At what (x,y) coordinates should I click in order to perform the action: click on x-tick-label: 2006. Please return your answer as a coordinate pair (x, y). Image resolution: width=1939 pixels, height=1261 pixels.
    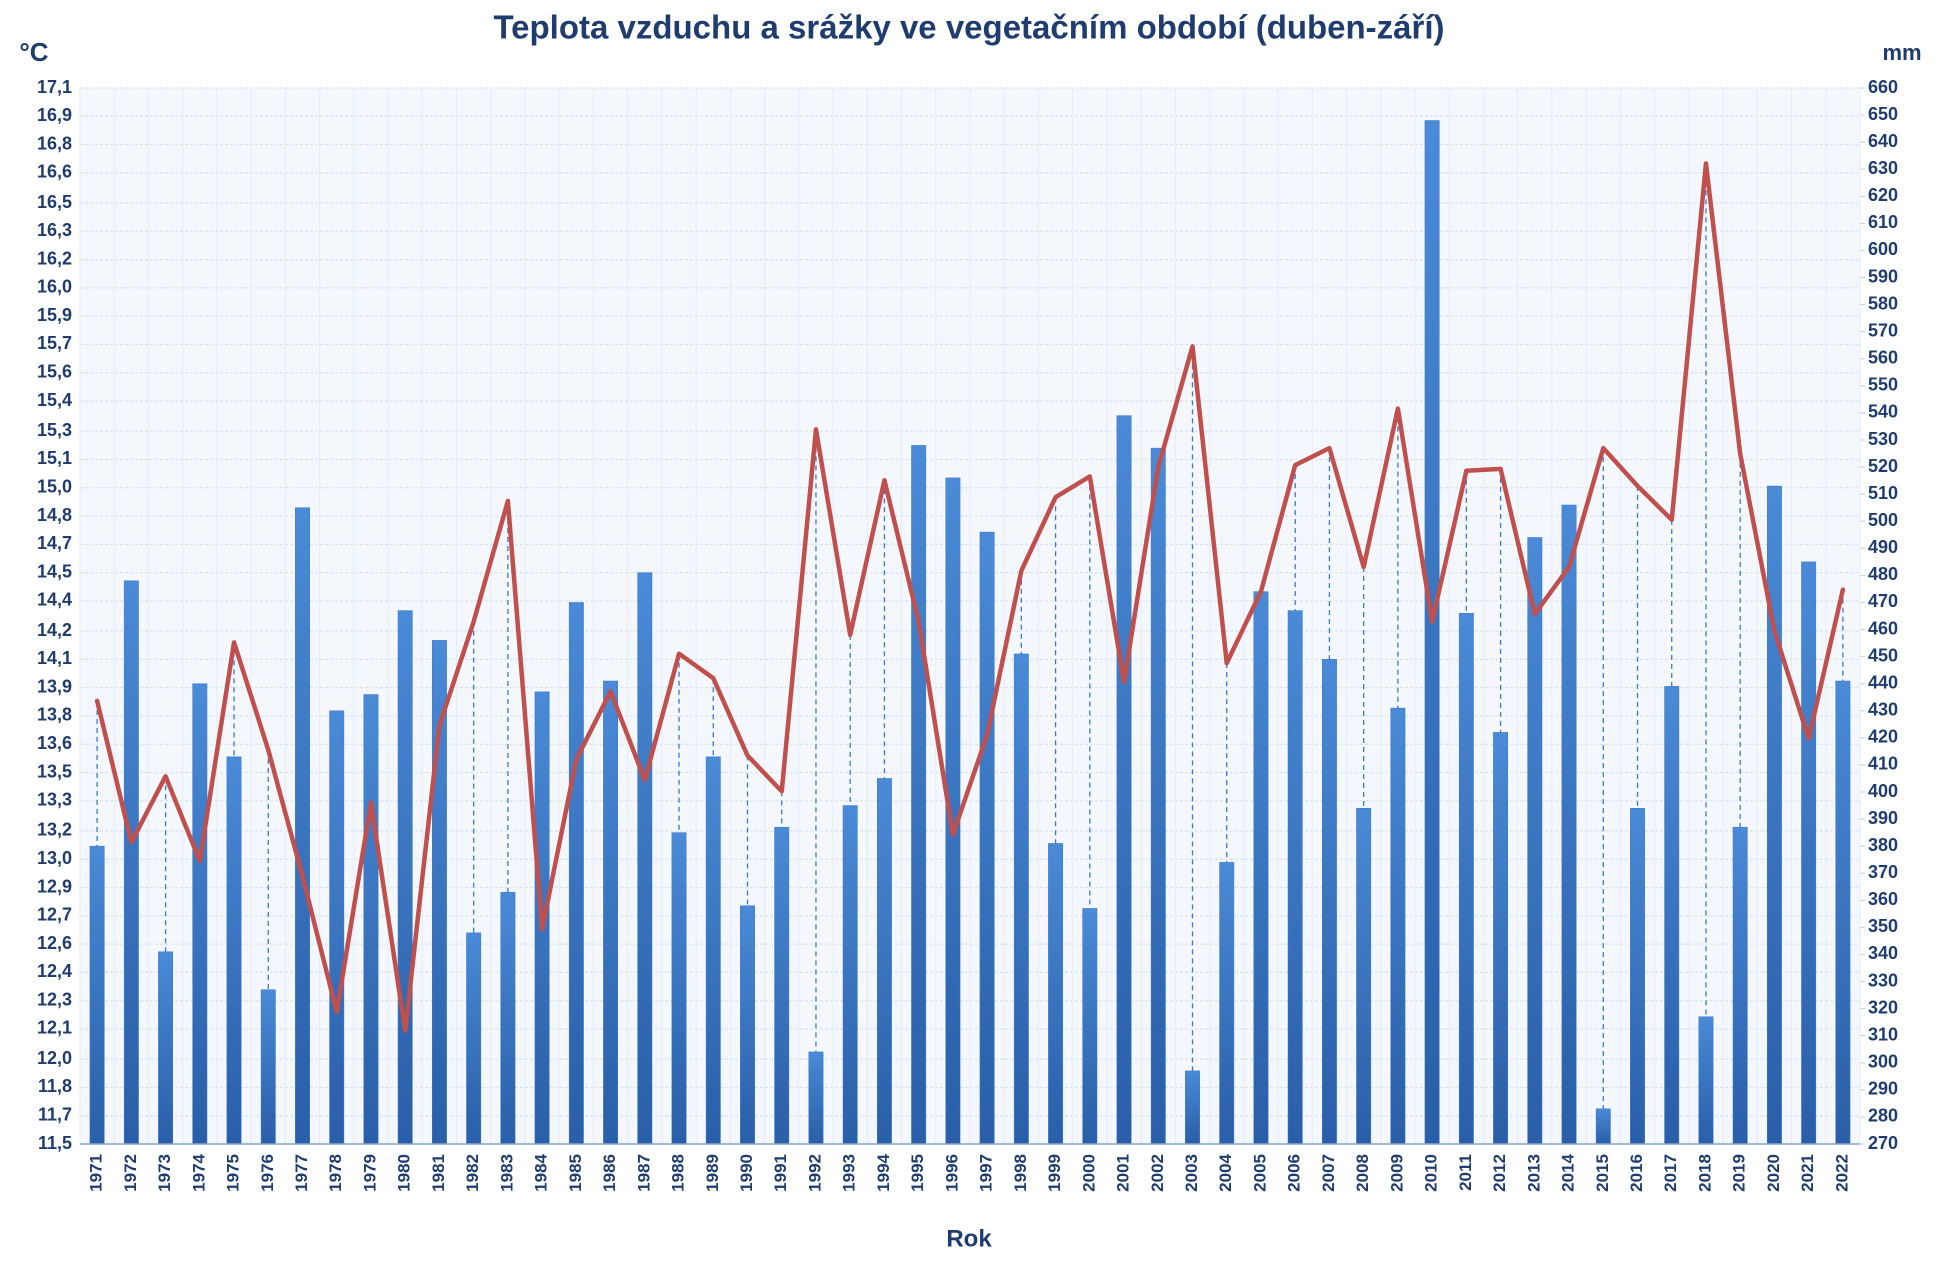
    Looking at the image, I should click on (1294, 1173).